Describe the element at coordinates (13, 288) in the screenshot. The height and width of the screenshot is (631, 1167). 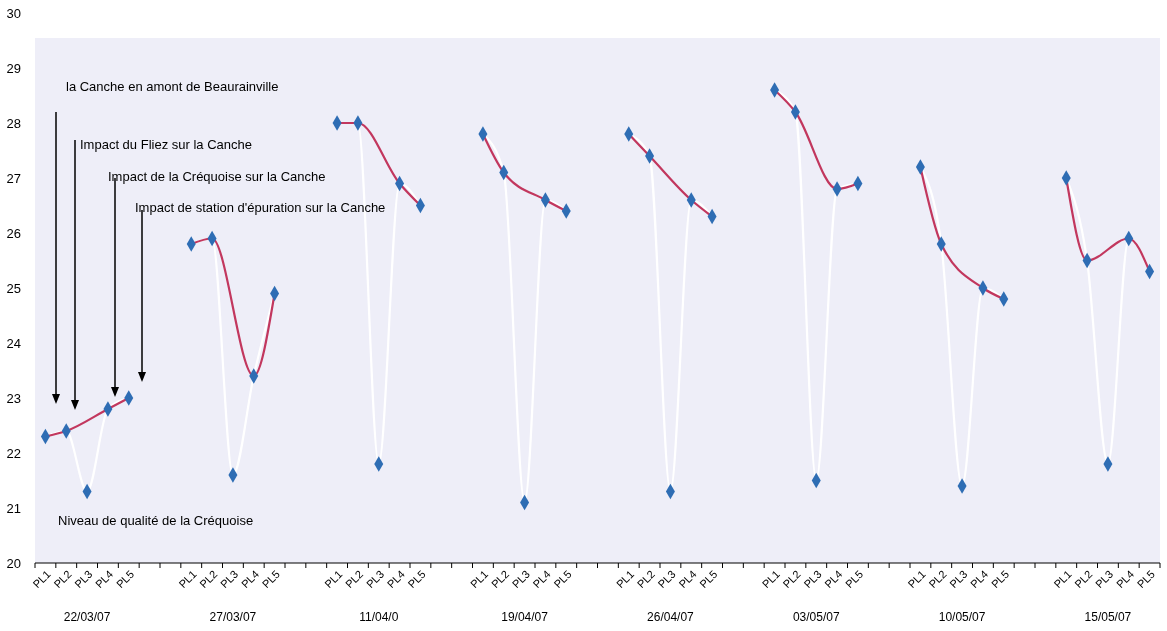
I see `y-tick-label: 25` at that location.